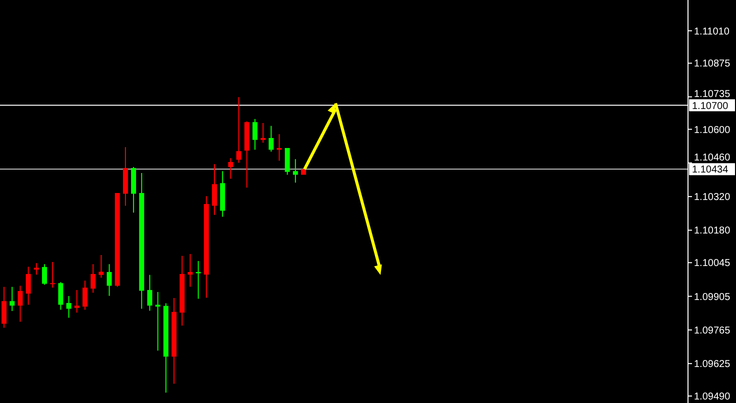 This screenshot has width=736, height=403. What do you see at coordinates (712, 397) in the screenshot?
I see `y-tick-label: 1.09490` at bounding box center [712, 397].